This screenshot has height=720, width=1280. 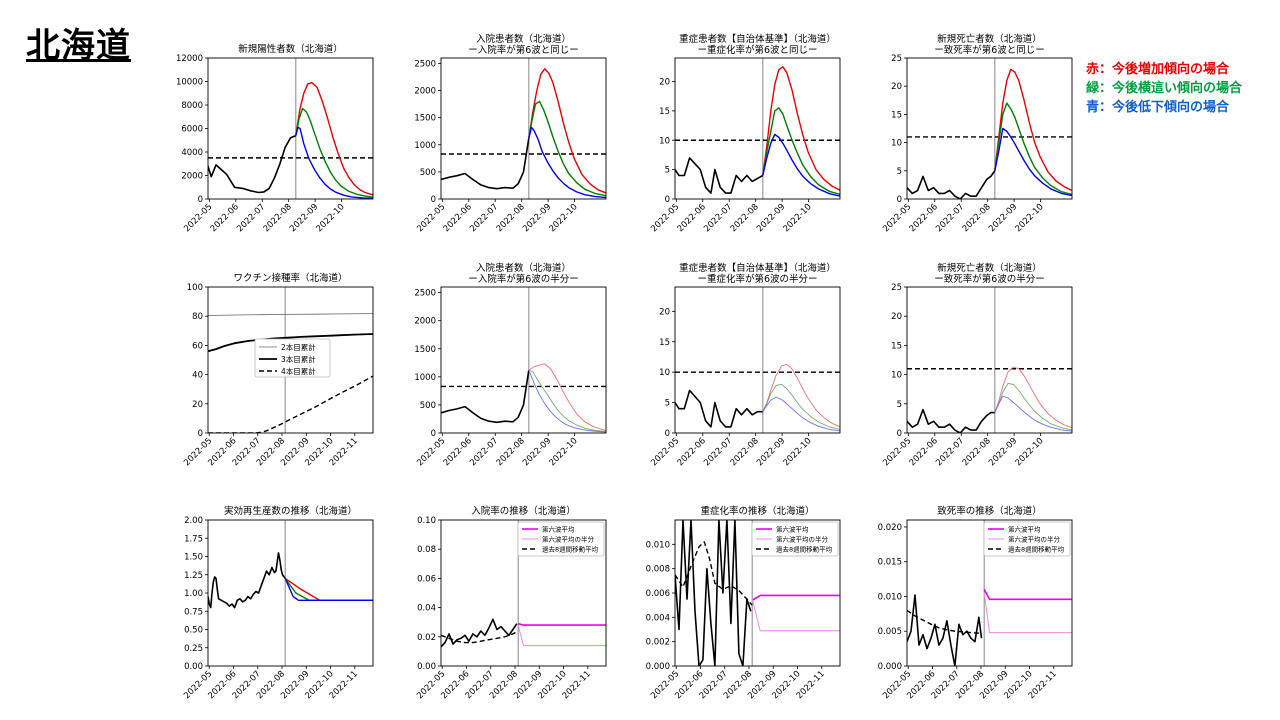 I want to click on y-tick-label: 0.005, so click(x=890, y=632).